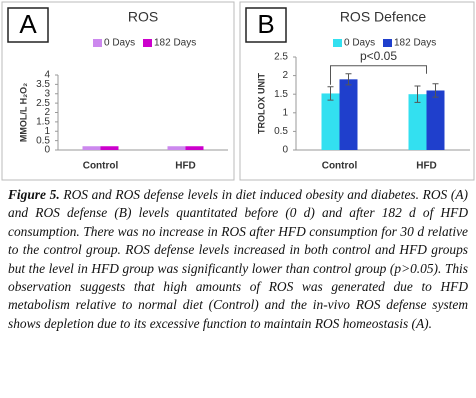 The width and height of the screenshot is (476, 398). I want to click on annotation: p<0.05, so click(378, 56).